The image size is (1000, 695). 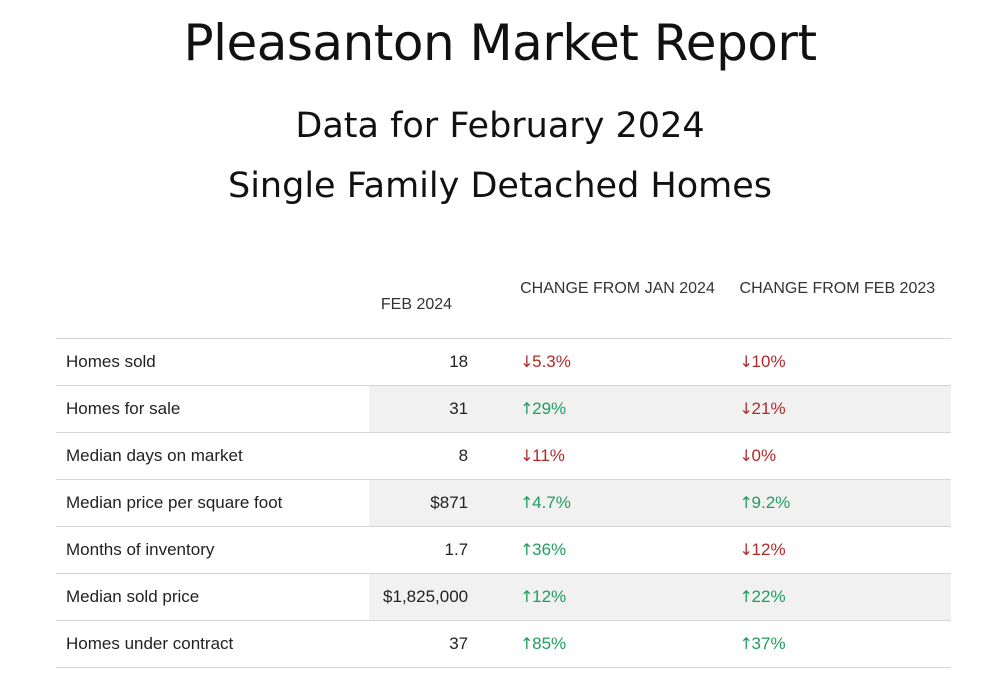 I want to click on metric-label: Months of inventory, so click(x=212, y=550).